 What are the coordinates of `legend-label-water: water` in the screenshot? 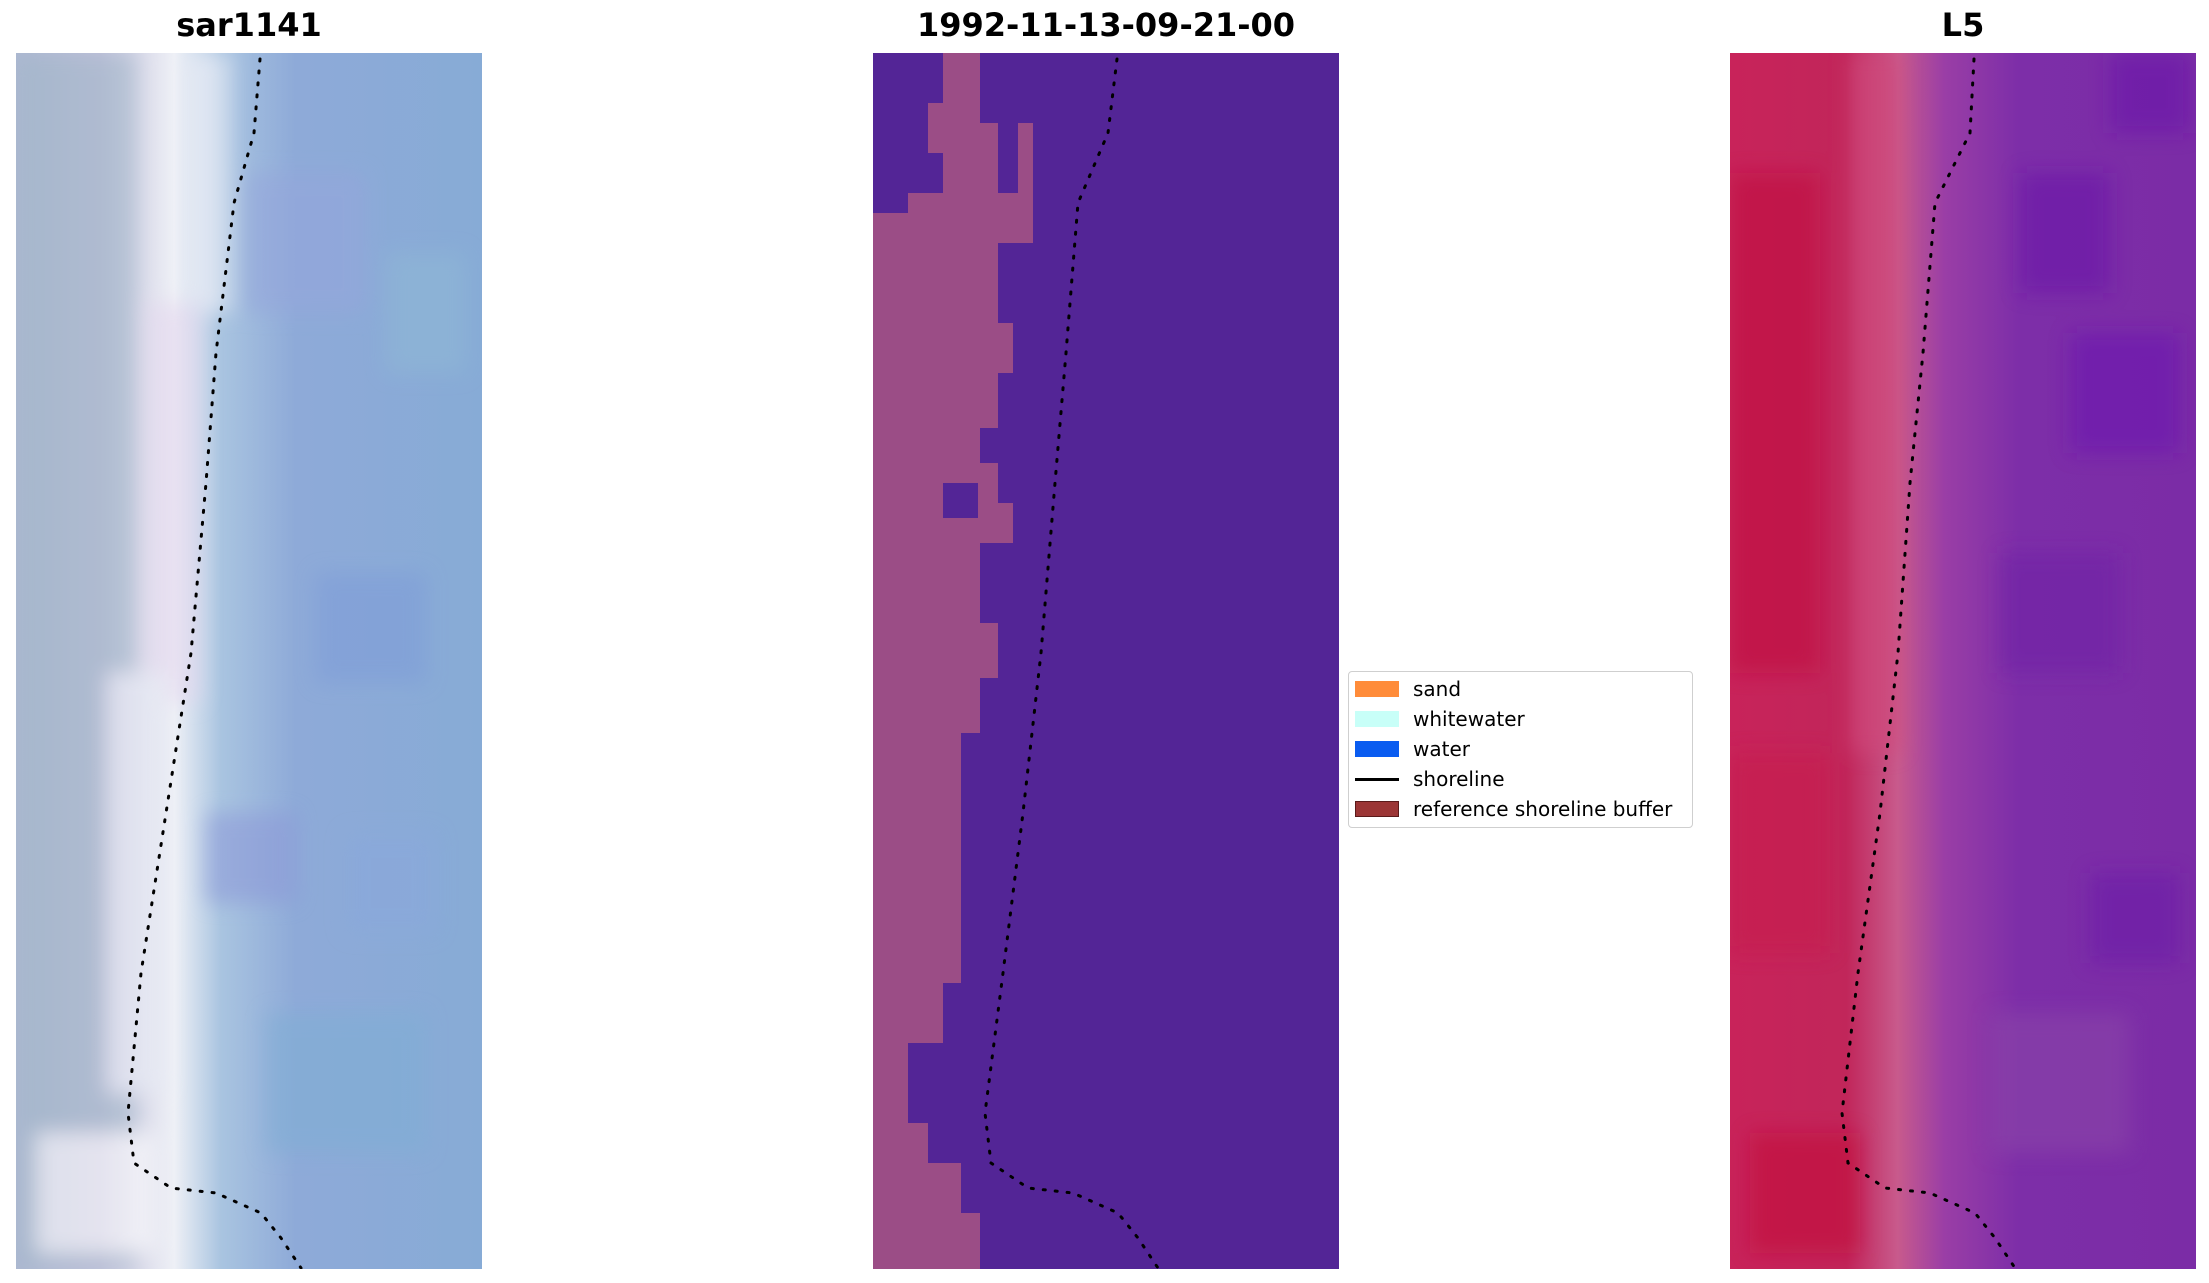 It's located at (1441, 749).